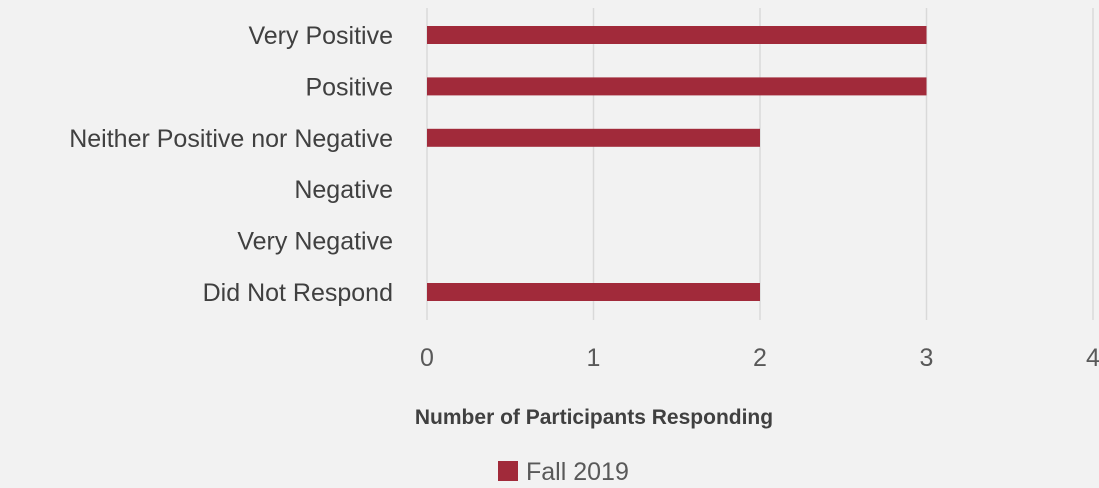  Describe the element at coordinates (231, 139) in the screenshot. I see `category-label: Neither Positive nor Negative` at that location.